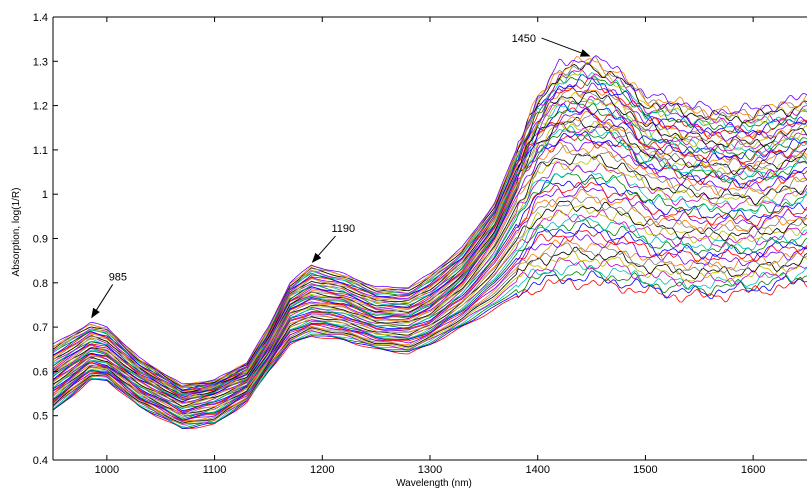  What do you see at coordinates (524, 39) in the screenshot?
I see `annotation-label: 1450` at bounding box center [524, 39].